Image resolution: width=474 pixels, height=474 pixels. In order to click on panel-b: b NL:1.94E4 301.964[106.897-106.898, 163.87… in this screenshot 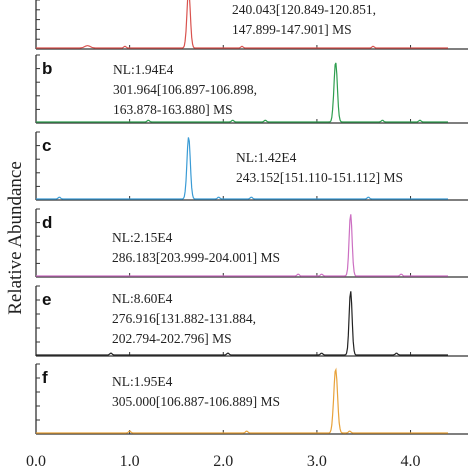, I will do `click(251, 89)`.